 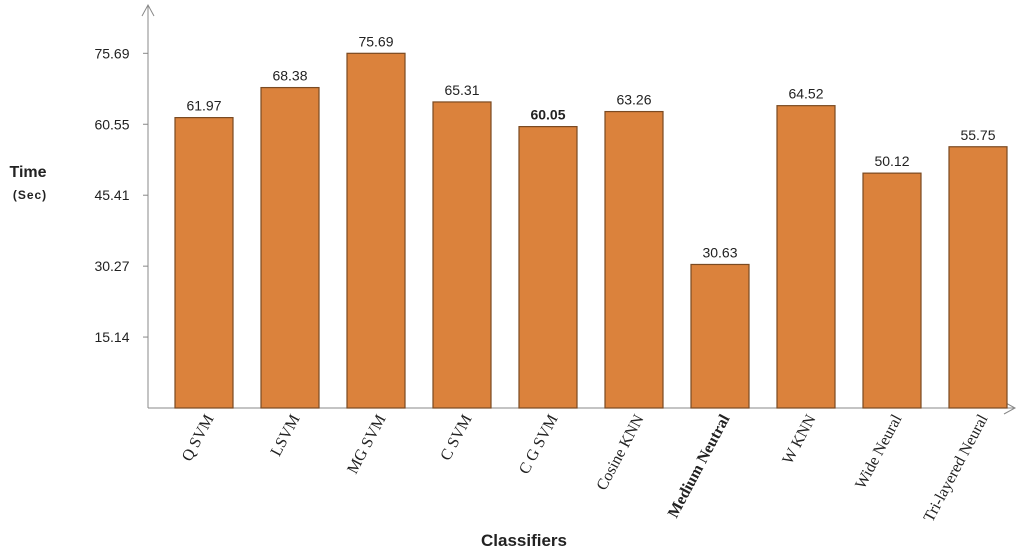 What do you see at coordinates (286, 435) in the screenshot?
I see `x-tick-label: LSVM` at bounding box center [286, 435].